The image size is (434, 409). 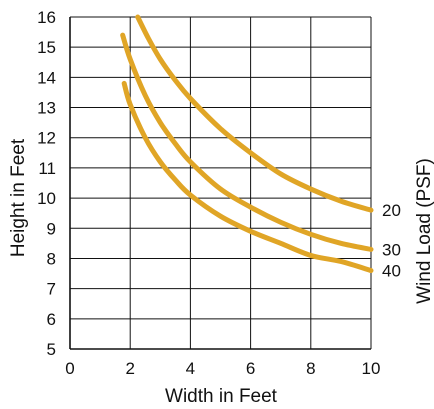 I want to click on y-tick-label: 13, so click(x=46, y=108).